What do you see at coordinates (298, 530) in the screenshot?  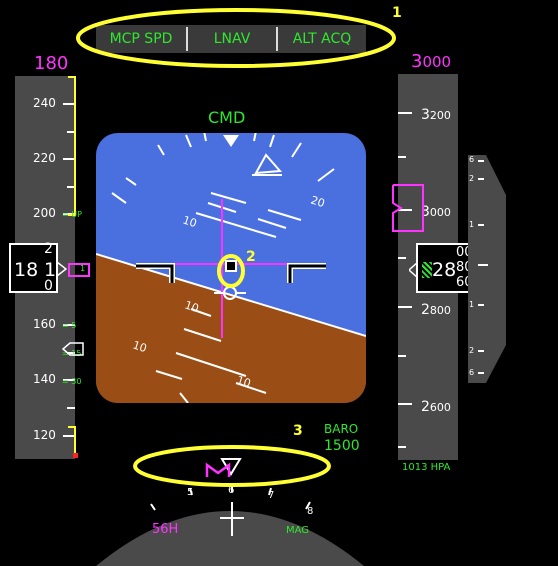 I see `heading-reference: MAG` at bounding box center [298, 530].